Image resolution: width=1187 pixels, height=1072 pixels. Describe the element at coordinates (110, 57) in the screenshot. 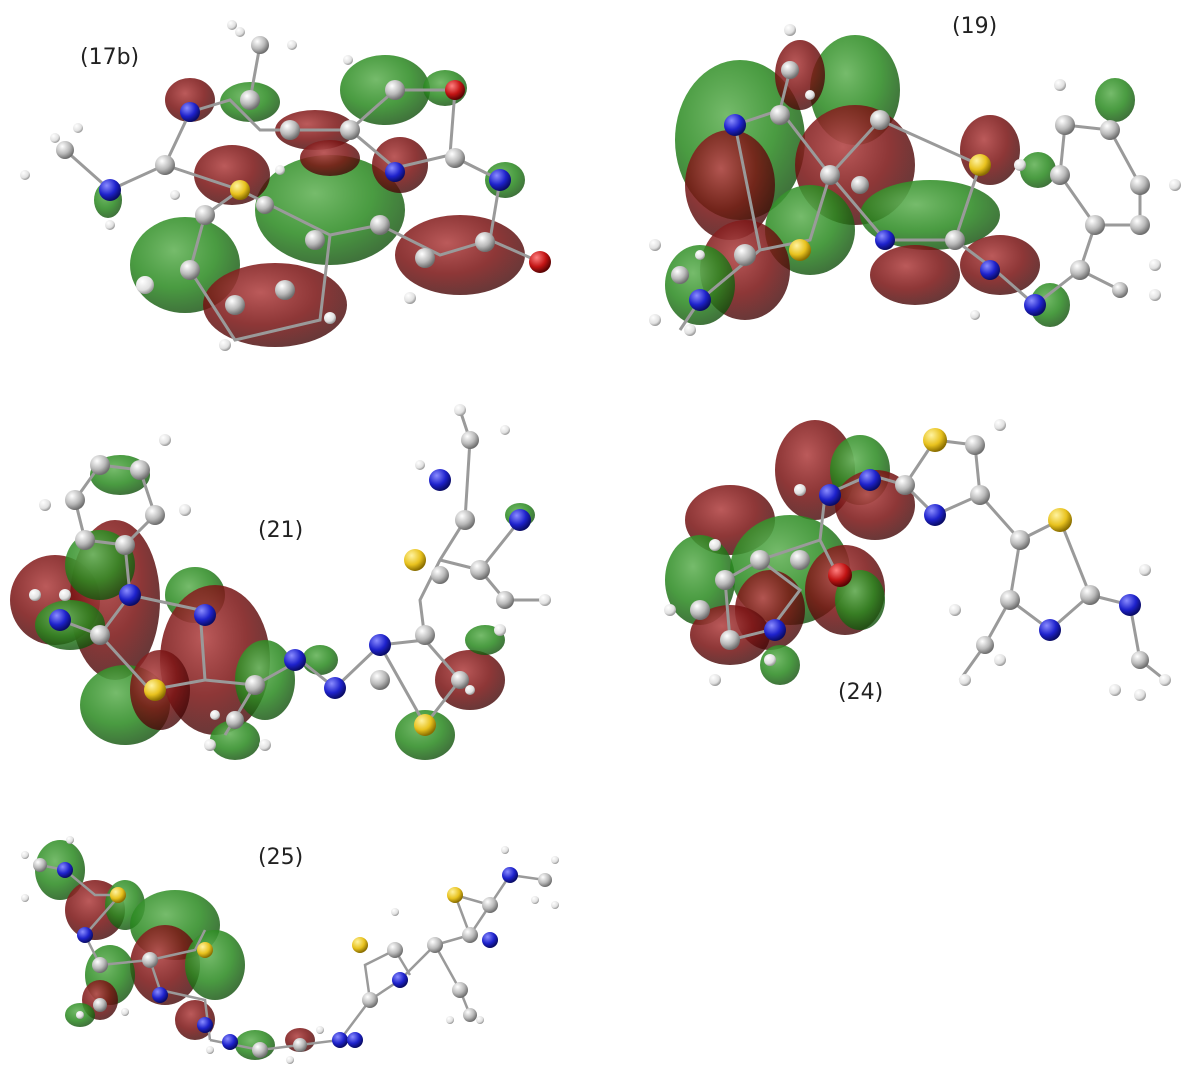

I see `panel-label-17b: (17b)` at that location.